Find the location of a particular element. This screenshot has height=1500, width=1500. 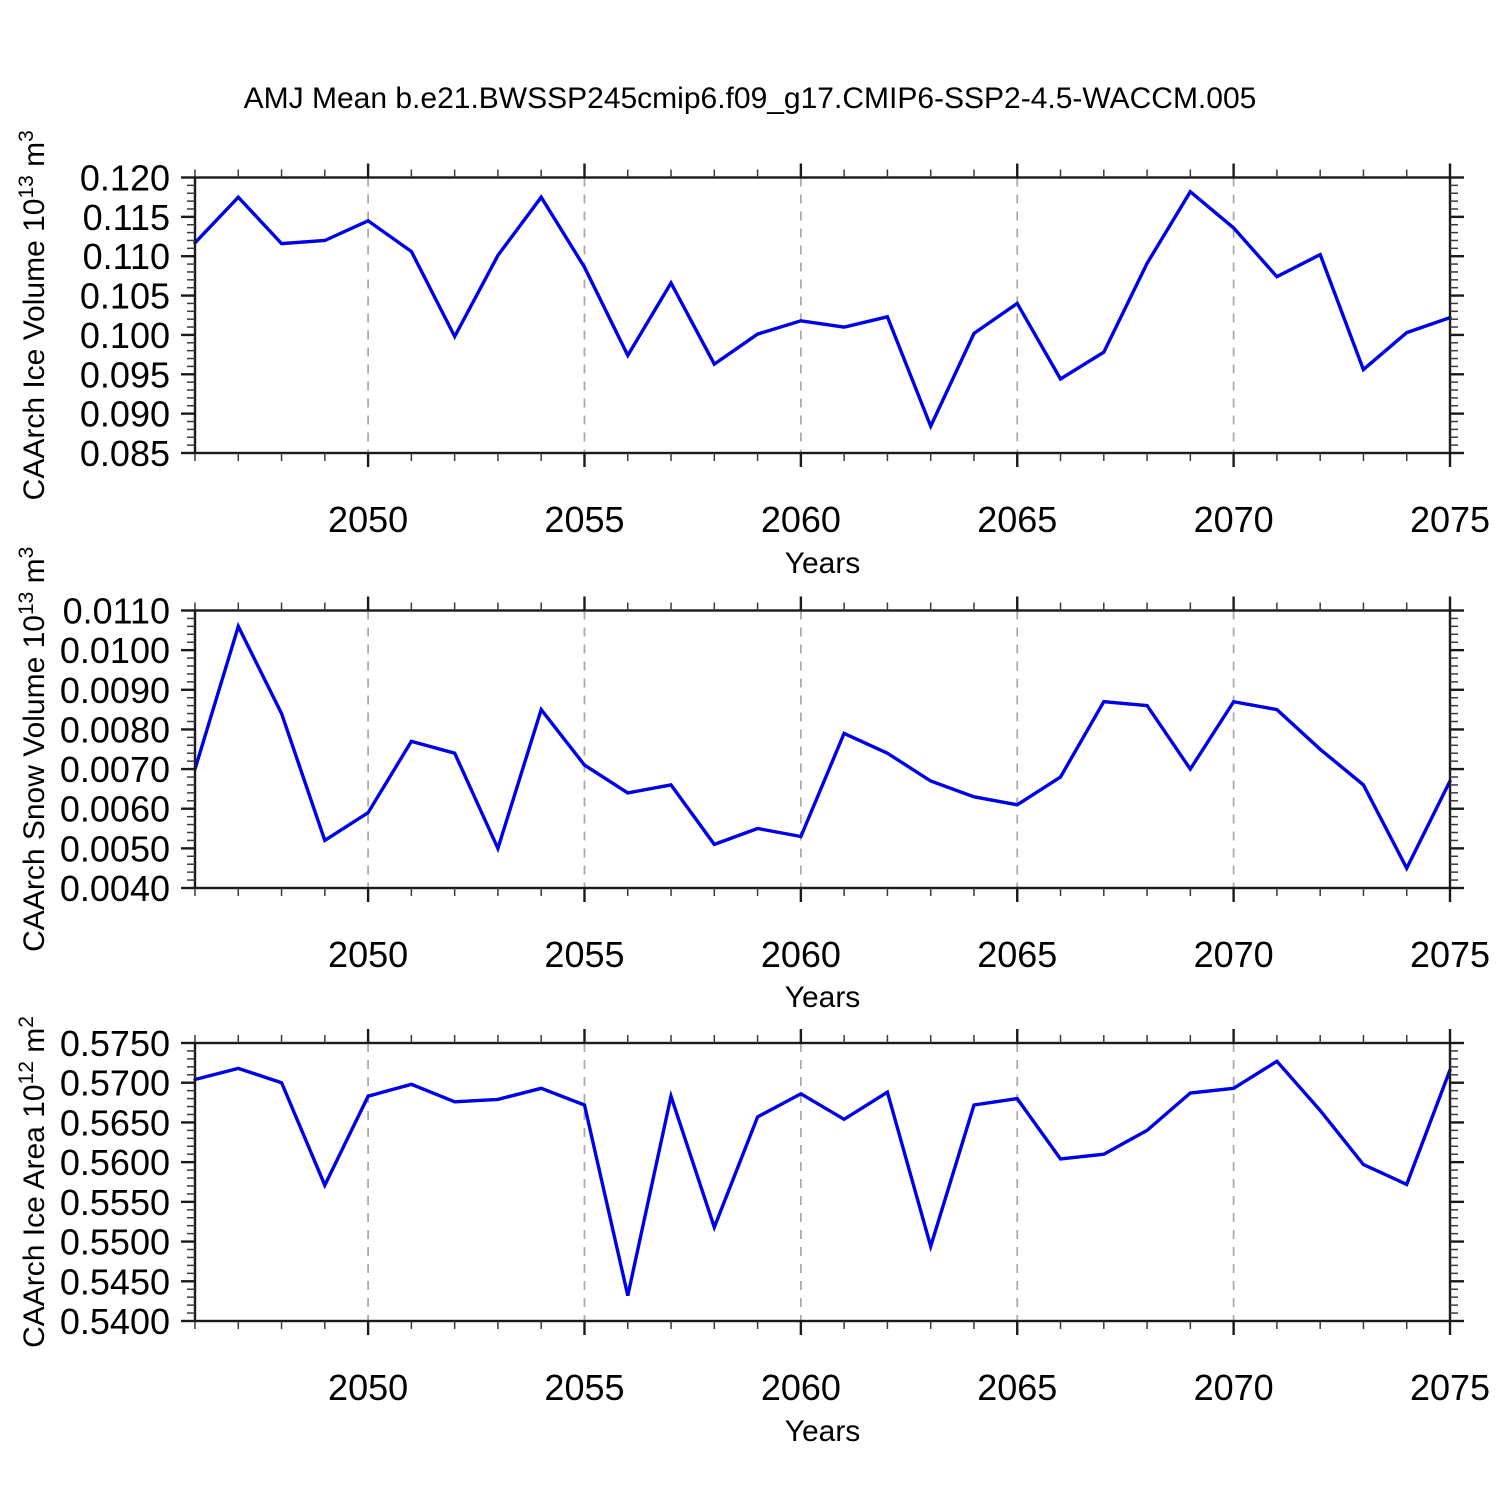

x-axis-title-snow-volume: Years is located at coordinates (823, 997).